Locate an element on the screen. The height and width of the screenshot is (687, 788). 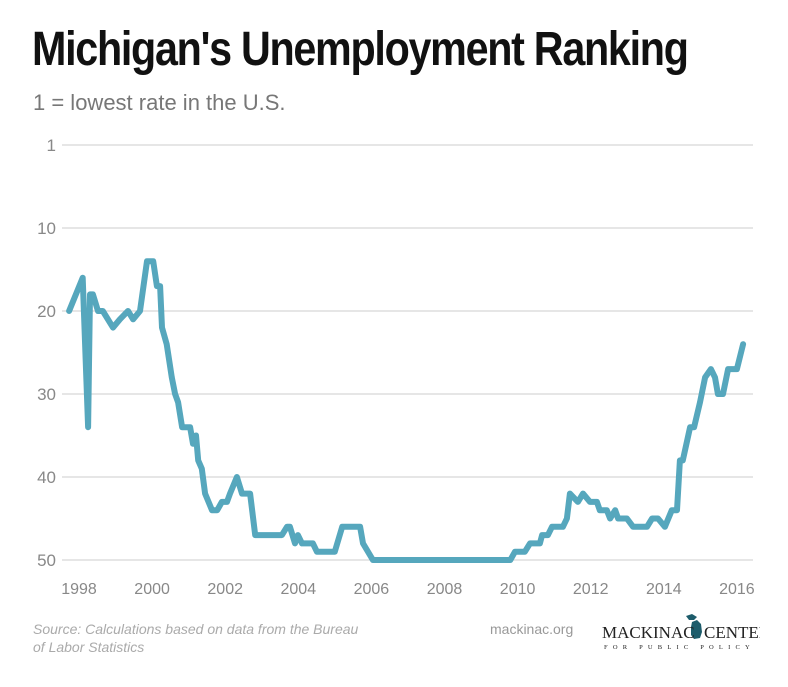
x-tick-label: 2002 is located at coordinates (225, 589).